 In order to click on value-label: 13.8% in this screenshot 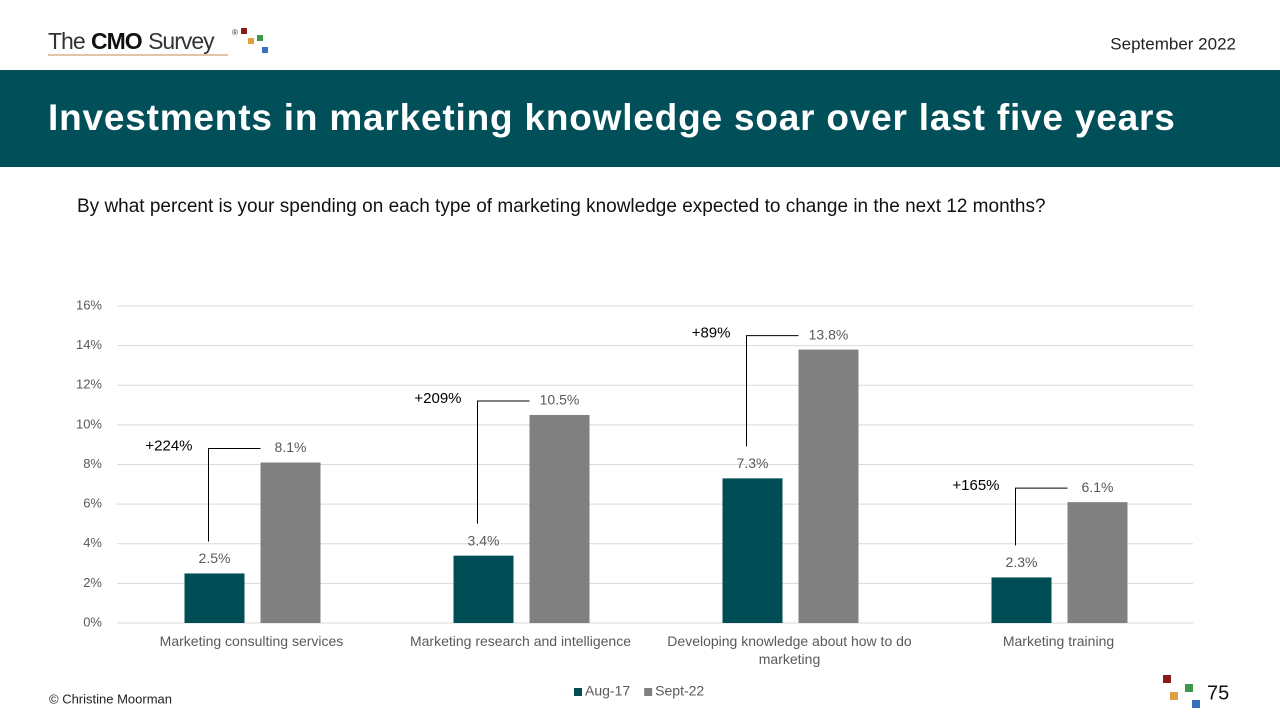, I will do `click(829, 334)`.